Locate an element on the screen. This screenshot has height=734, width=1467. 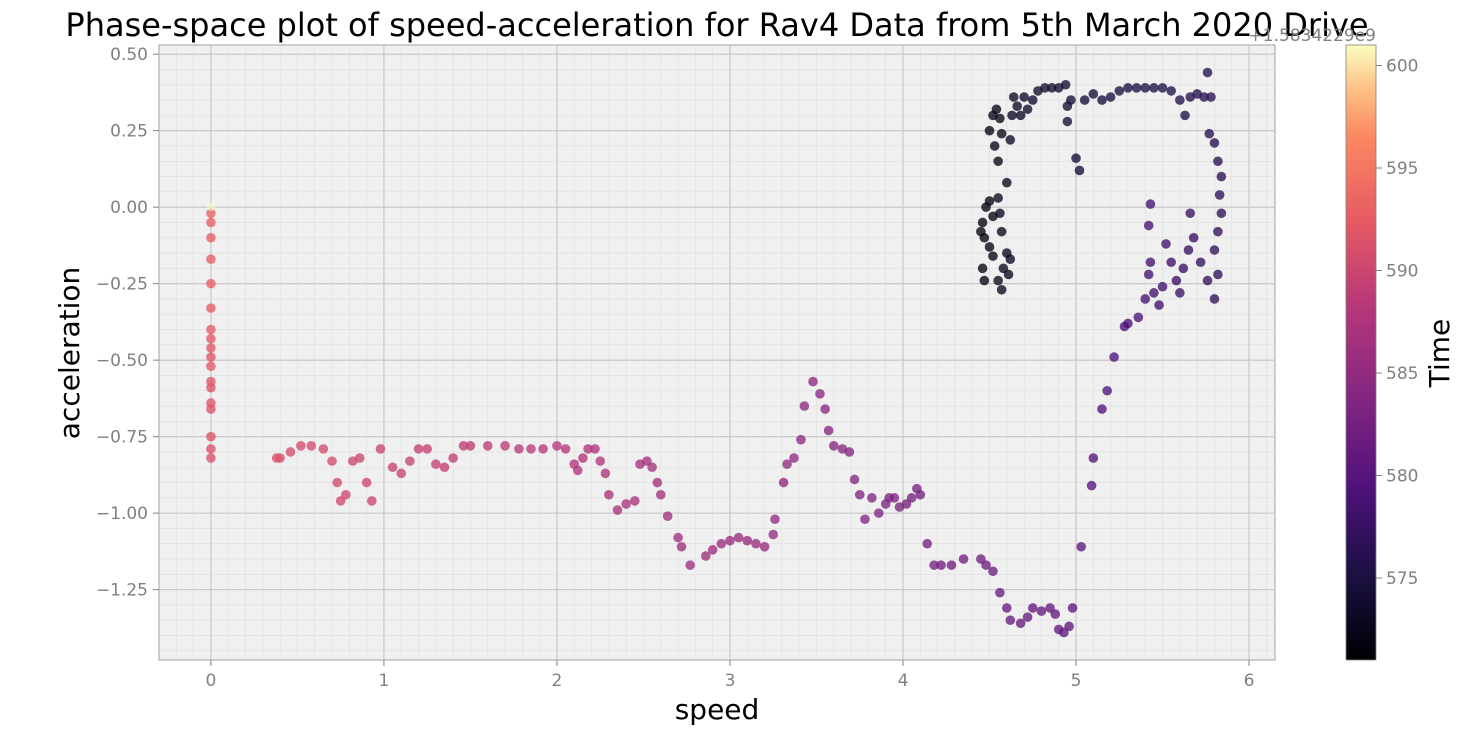
colorbar-ticks: 575 580 585 590 595 600 is located at coordinates (1397, 323).